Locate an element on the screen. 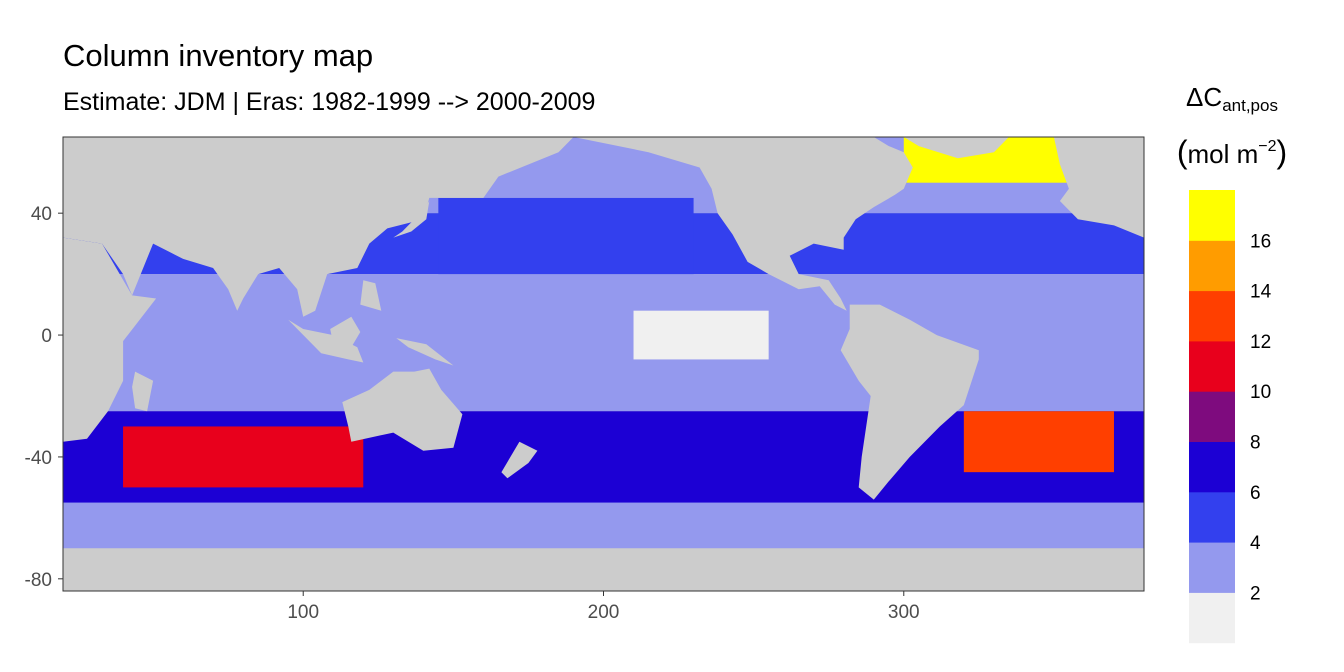 The height and width of the screenshot is (672, 1344). legend-break-label: 8 is located at coordinates (1255, 443).